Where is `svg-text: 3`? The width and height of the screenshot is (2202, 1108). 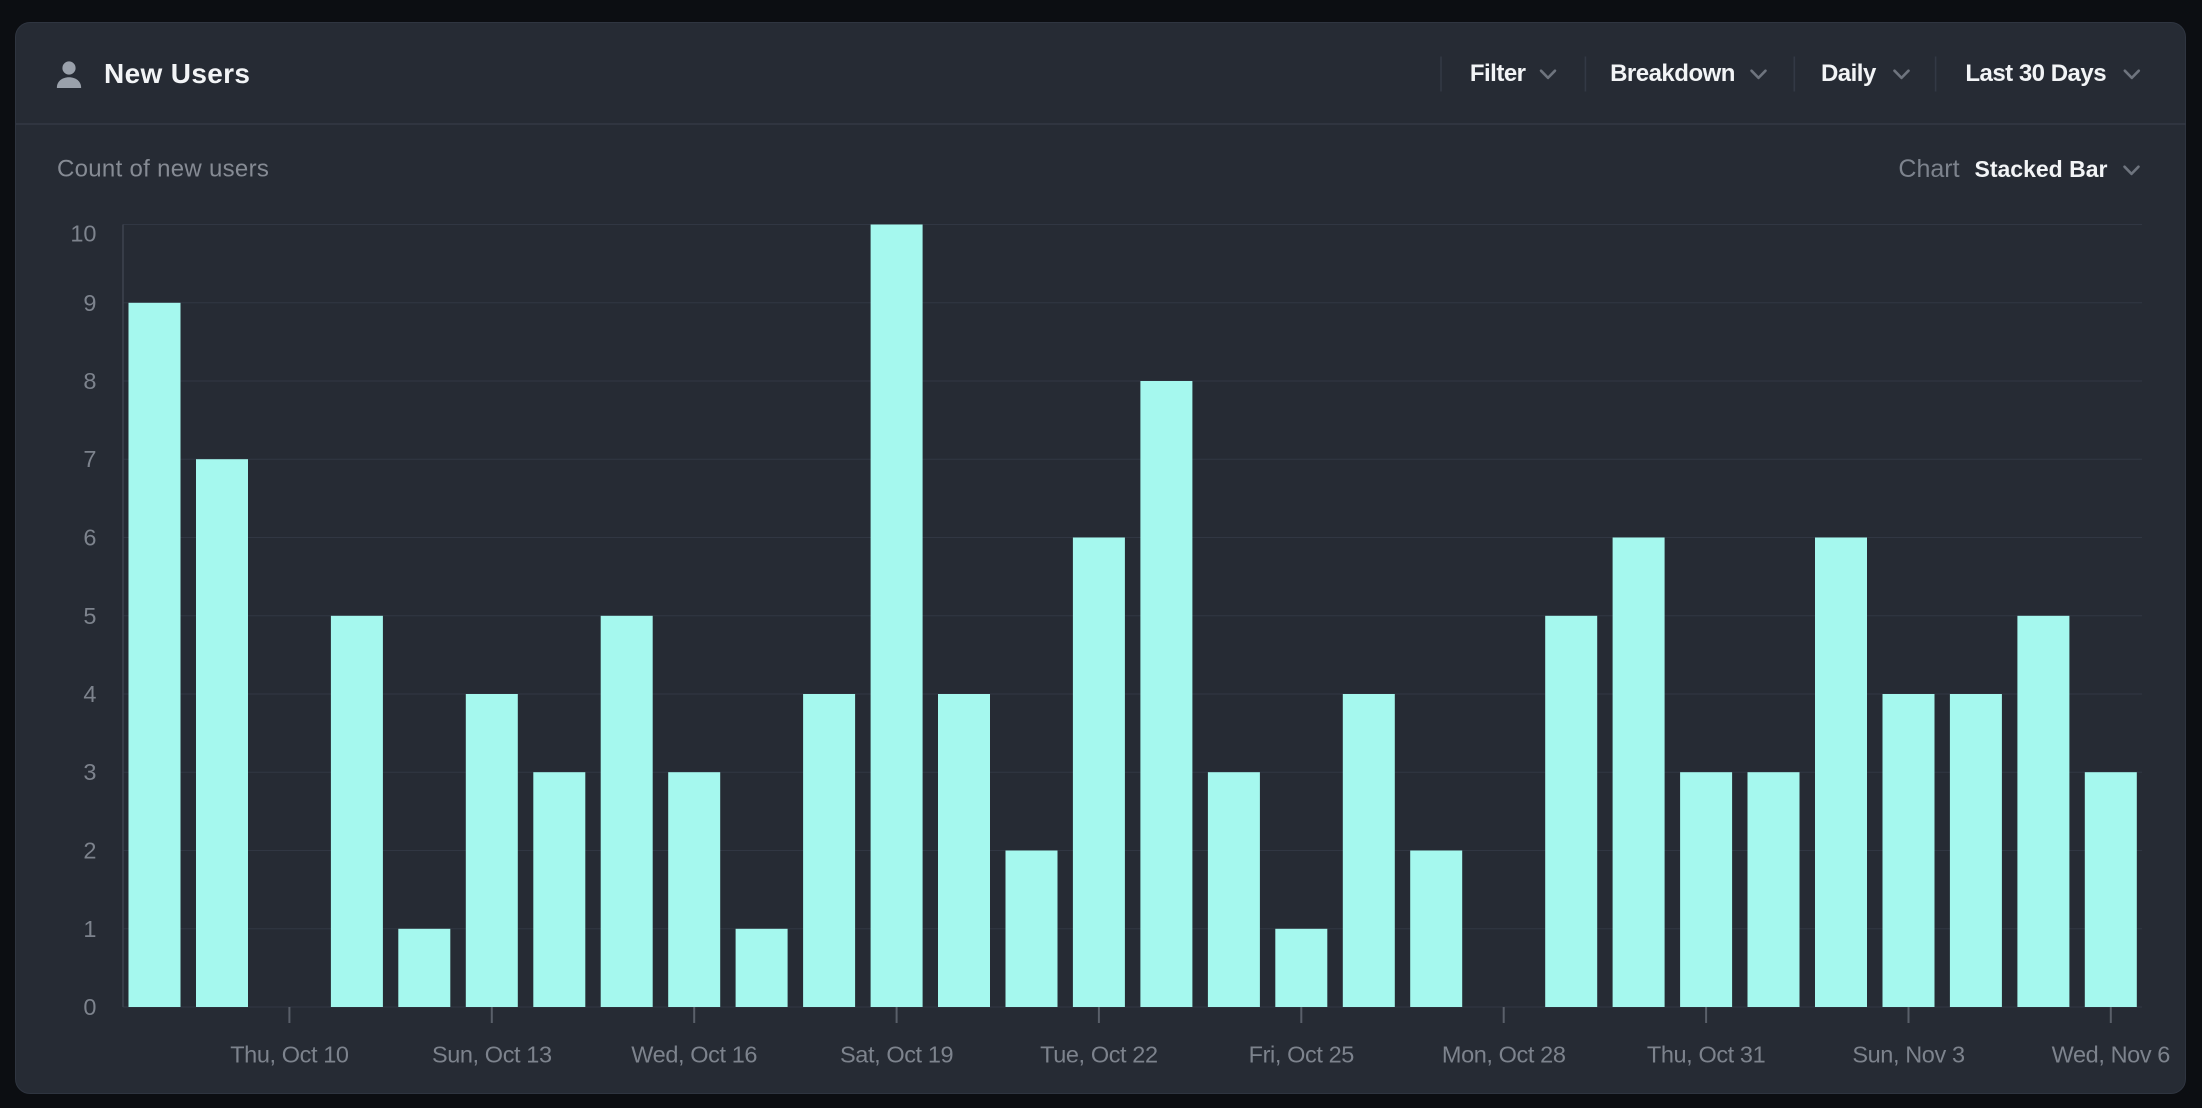
svg-text: 3 is located at coordinates (89, 772).